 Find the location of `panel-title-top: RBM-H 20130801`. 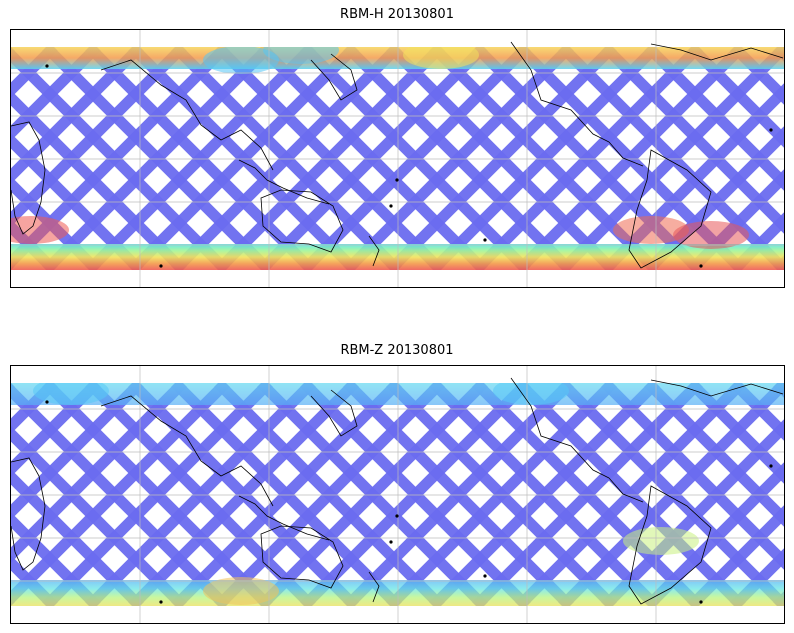

panel-title-top: RBM-H 20130801 is located at coordinates (397, 14).